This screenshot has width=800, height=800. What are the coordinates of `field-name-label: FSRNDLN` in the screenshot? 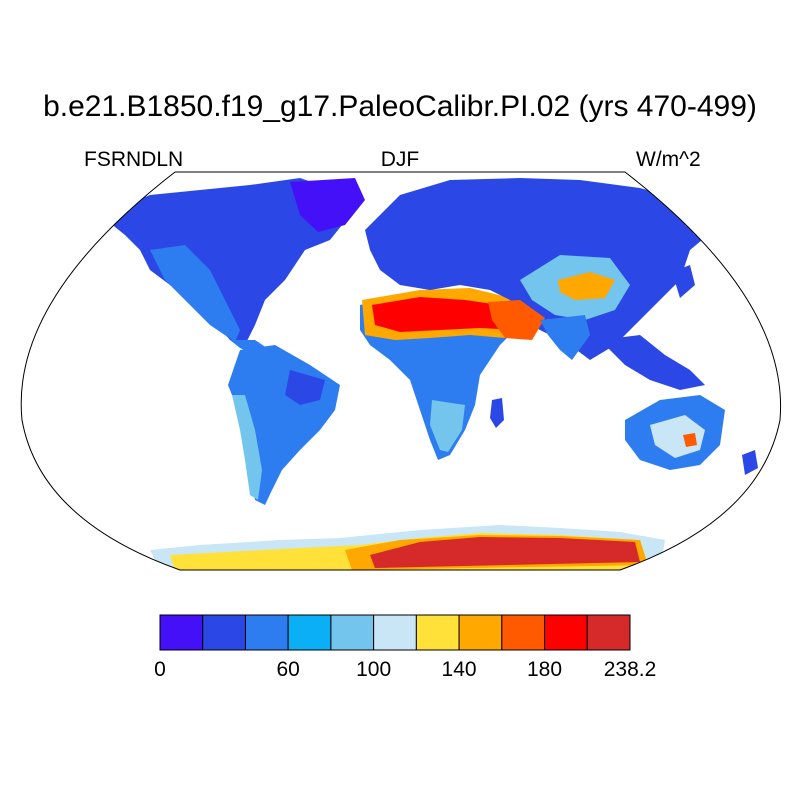 It's located at (134, 159).